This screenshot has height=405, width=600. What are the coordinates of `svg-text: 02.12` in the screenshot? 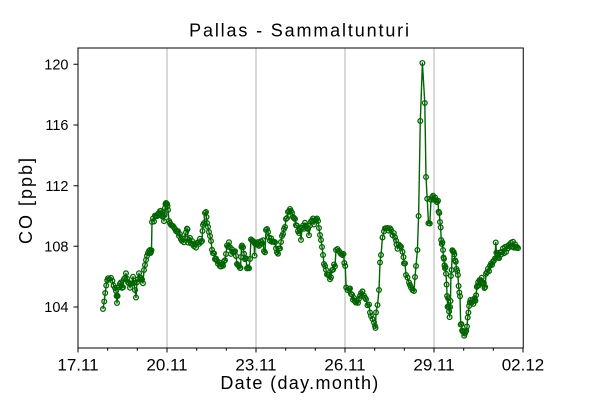 It's located at (523, 364).